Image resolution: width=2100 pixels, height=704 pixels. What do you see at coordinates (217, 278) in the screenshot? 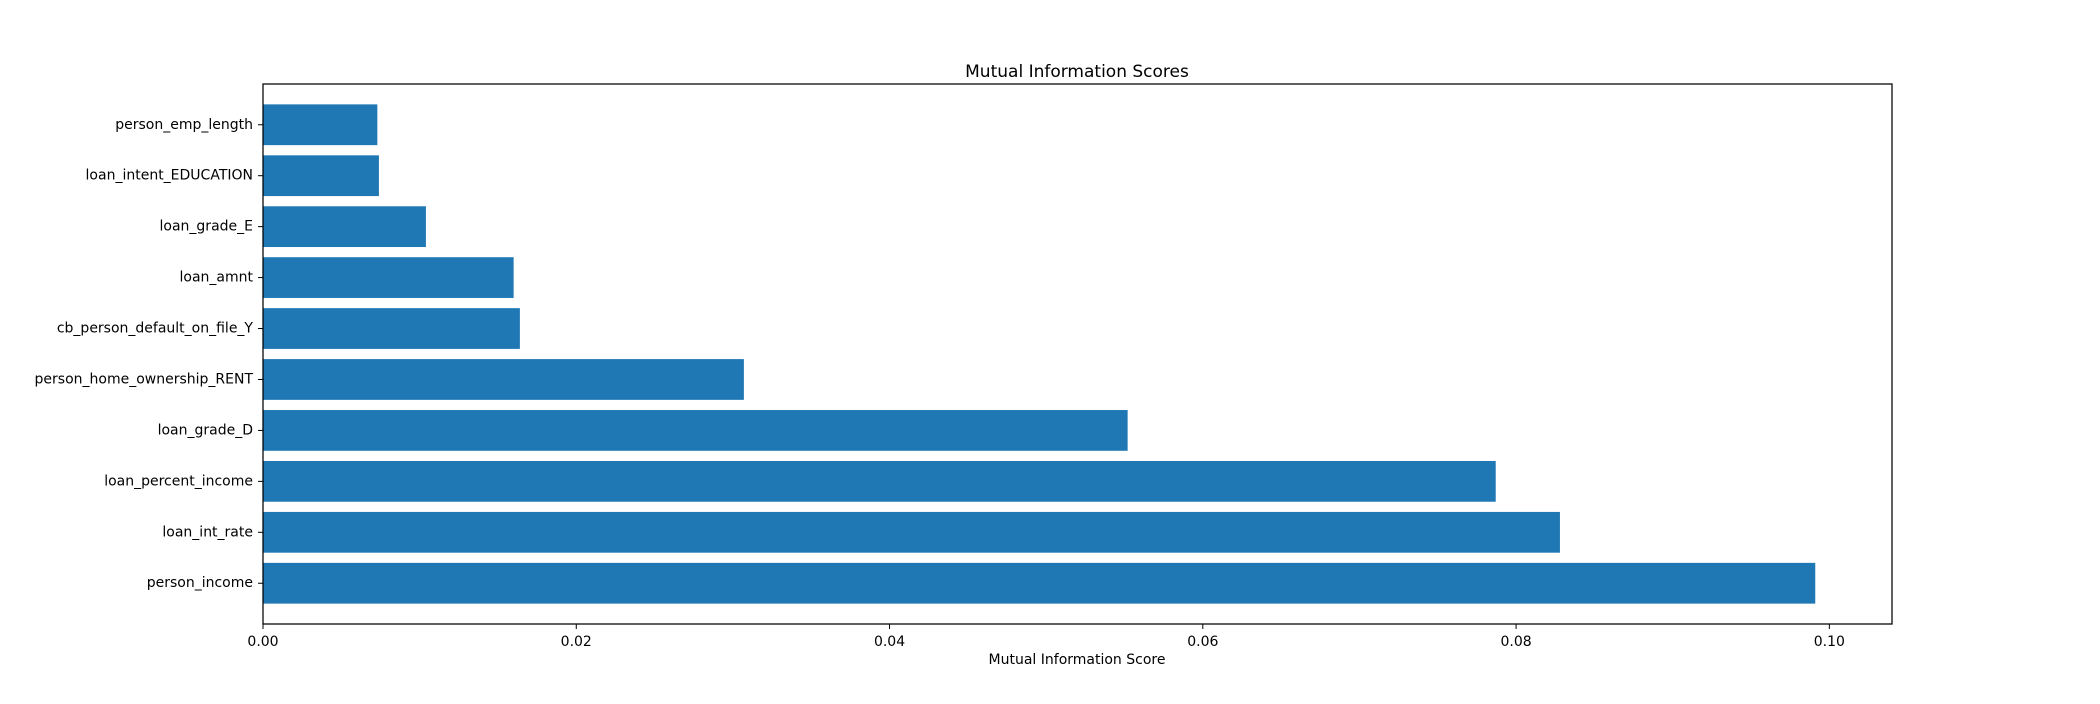
I see `y-tick-label: loan_amnt` at bounding box center [217, 278].